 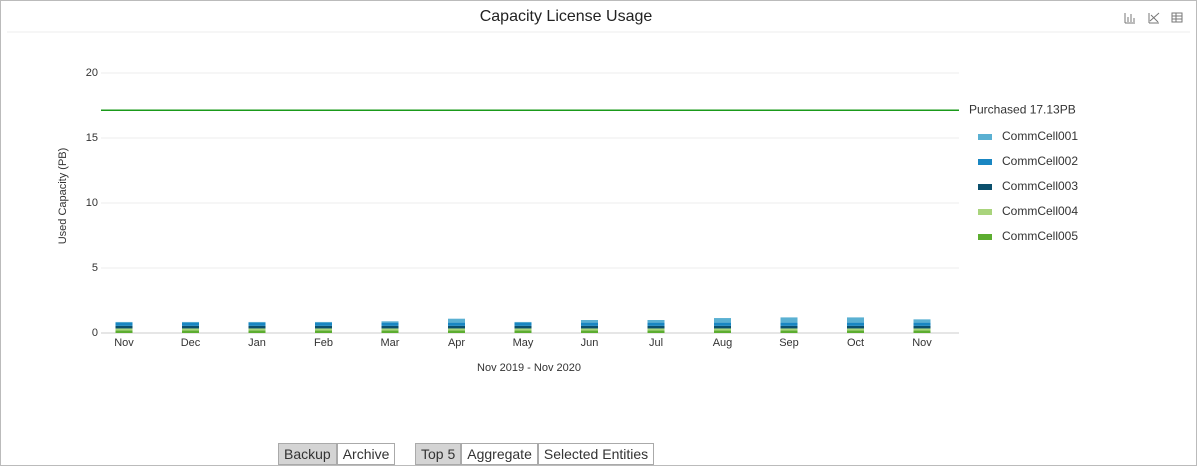 What do you see at coordinates (95, 333) in the screenshot?
I see `y-tick-label: 0` at bounding box center [95, 333].